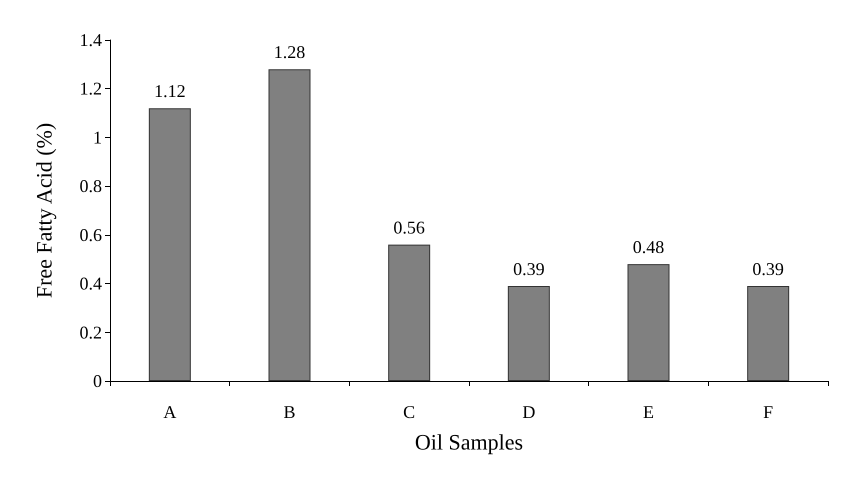 The width and height of the screenshot is (858, 486). Describe the element at coordinates (91, 332) in the screenshot. I see `y-tick-label: 0.2` at that location.